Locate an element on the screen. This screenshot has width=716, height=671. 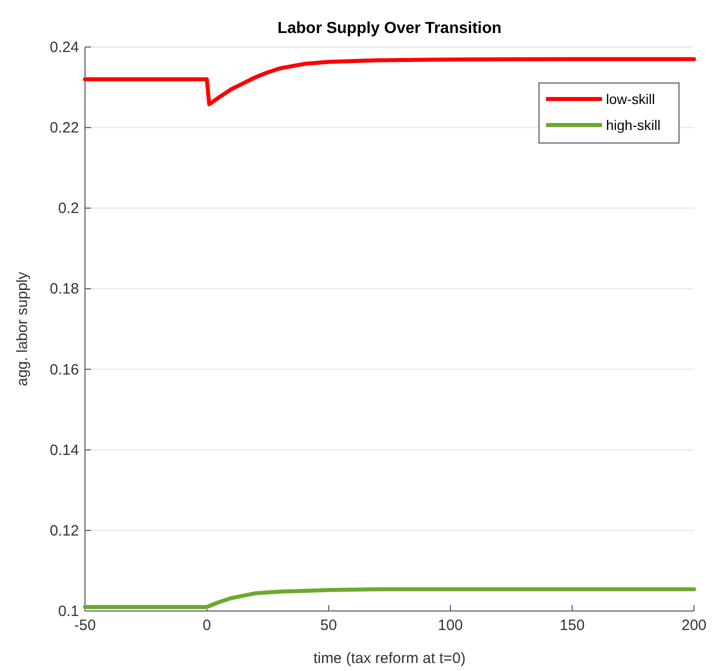
legend-label: low-skill is located at coordinates (630, 99).